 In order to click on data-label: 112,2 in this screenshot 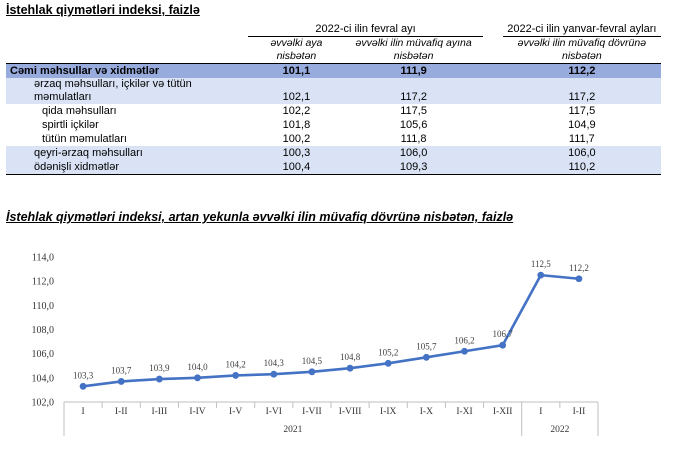, I will do `click(579, 268)`.